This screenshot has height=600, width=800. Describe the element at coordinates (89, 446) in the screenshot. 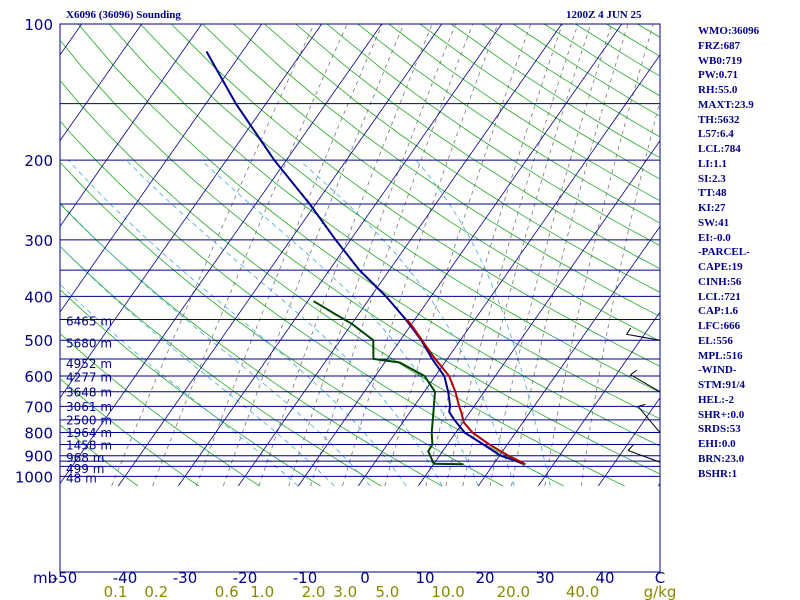

I see `height-label: 1458 m` at that location.